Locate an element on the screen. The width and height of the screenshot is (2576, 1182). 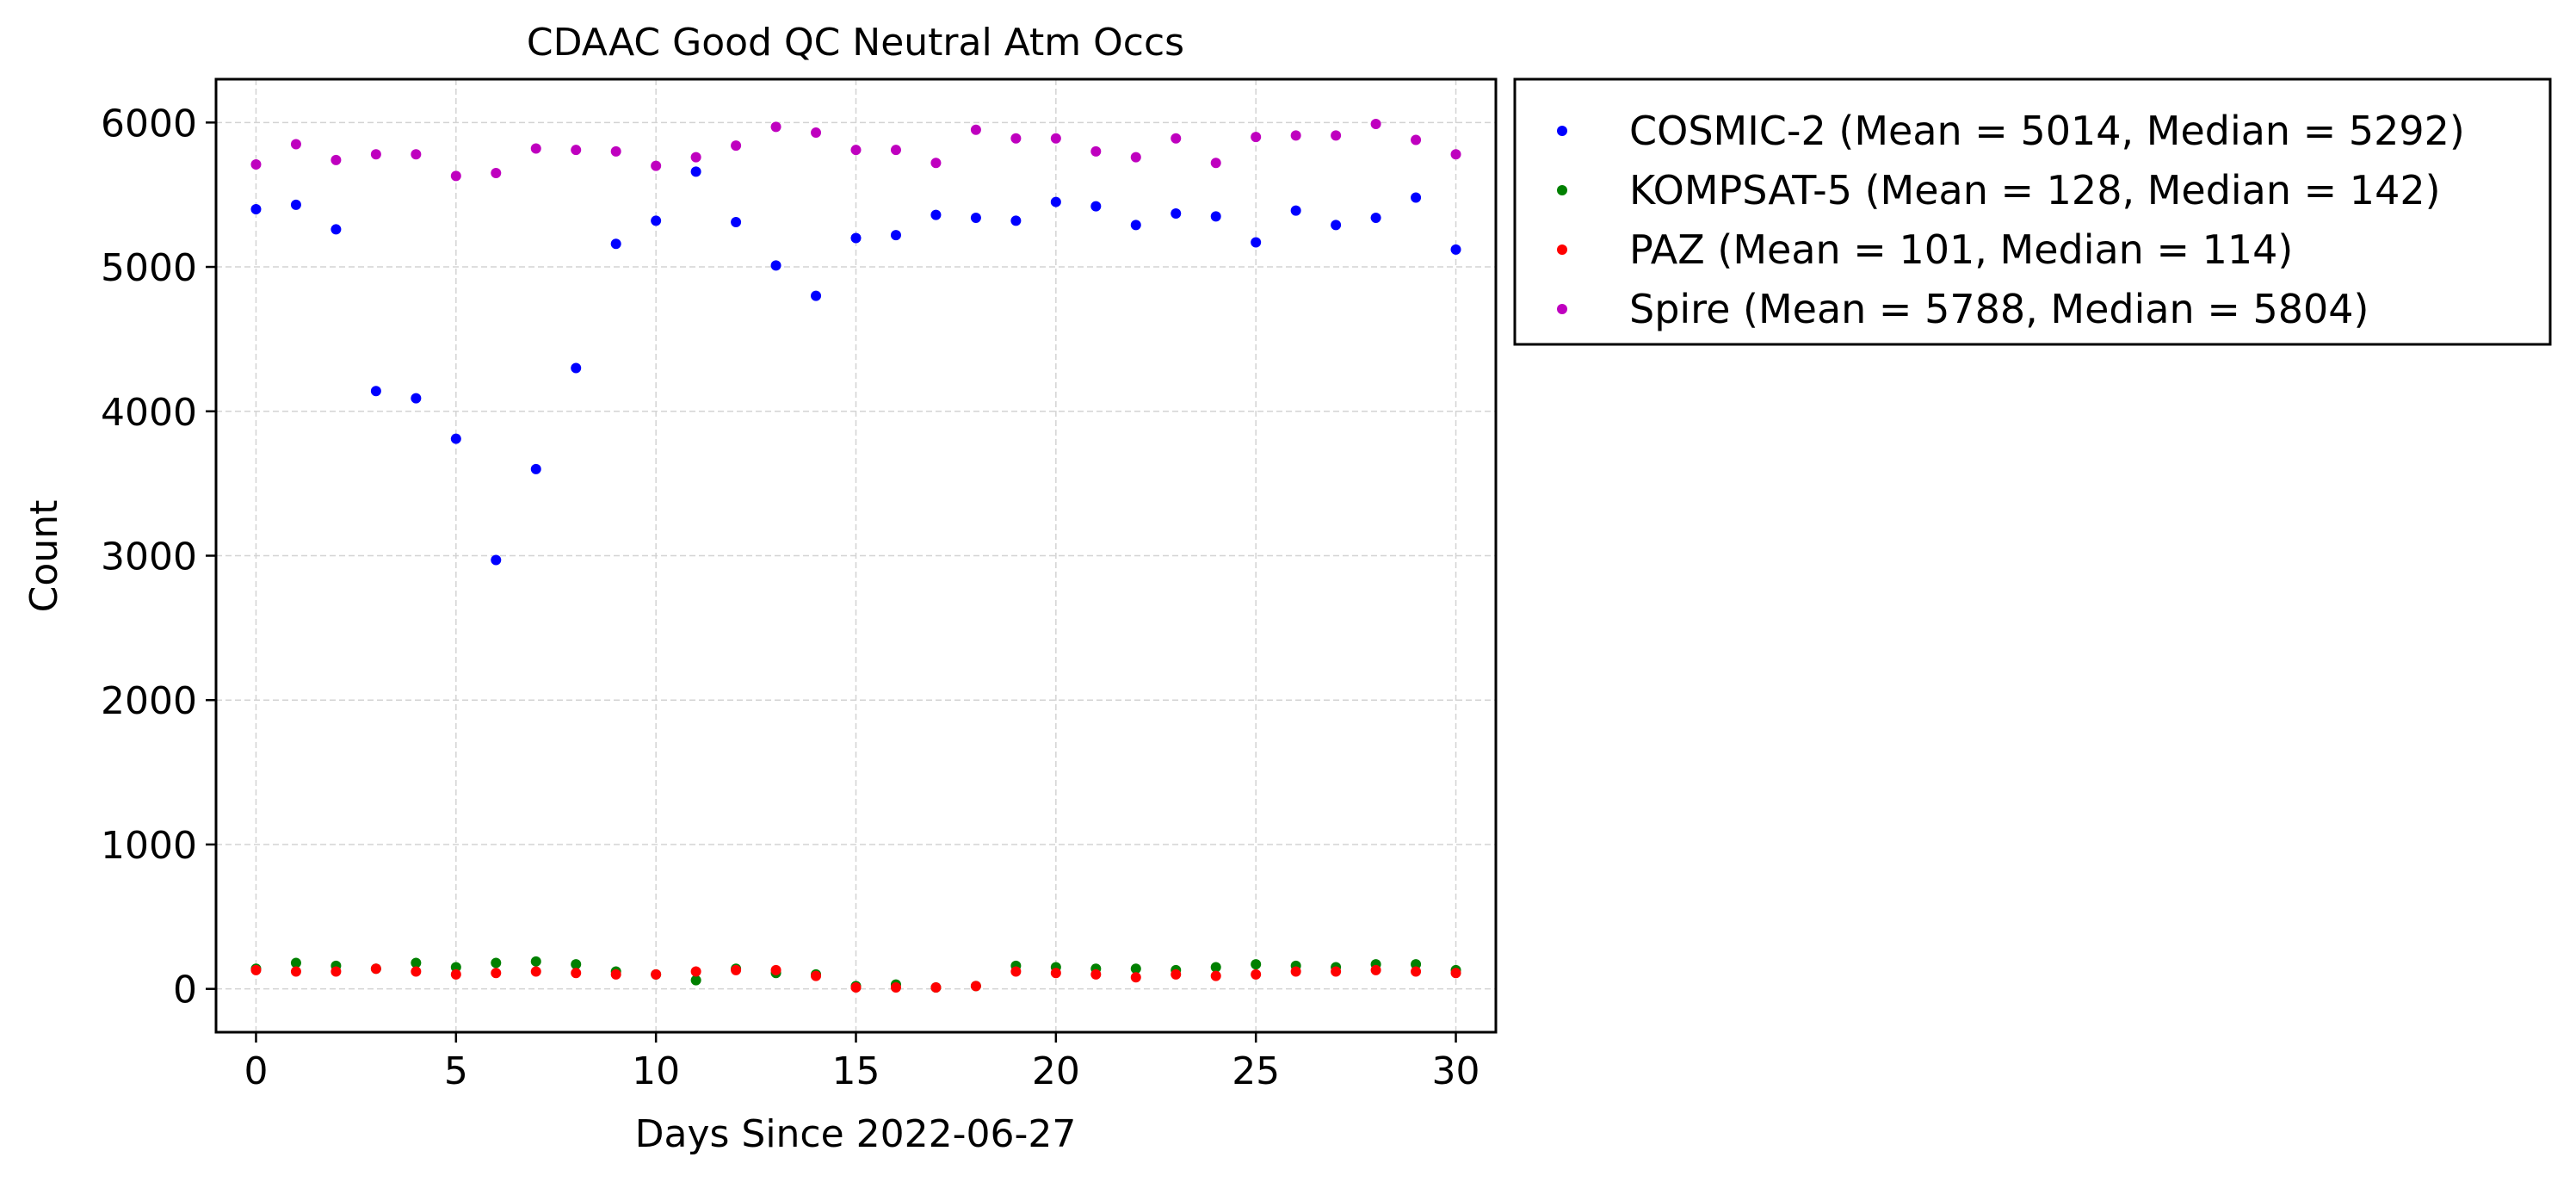
legend-frame is located at coordinates (2032, 211).